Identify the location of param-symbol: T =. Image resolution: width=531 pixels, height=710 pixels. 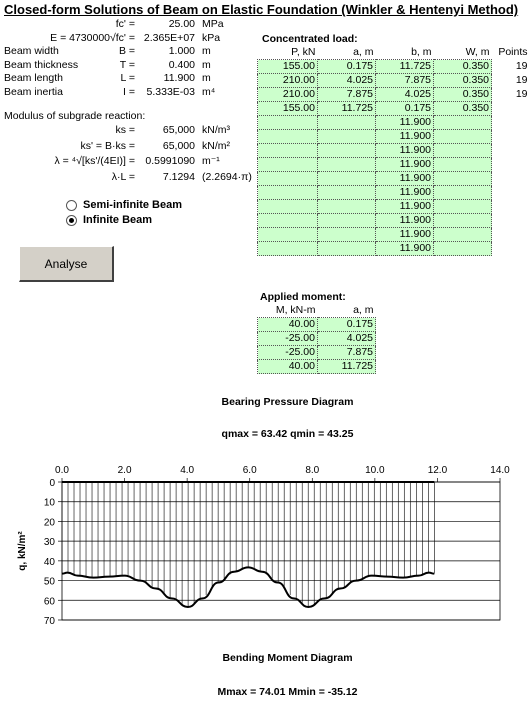
(127, 64).